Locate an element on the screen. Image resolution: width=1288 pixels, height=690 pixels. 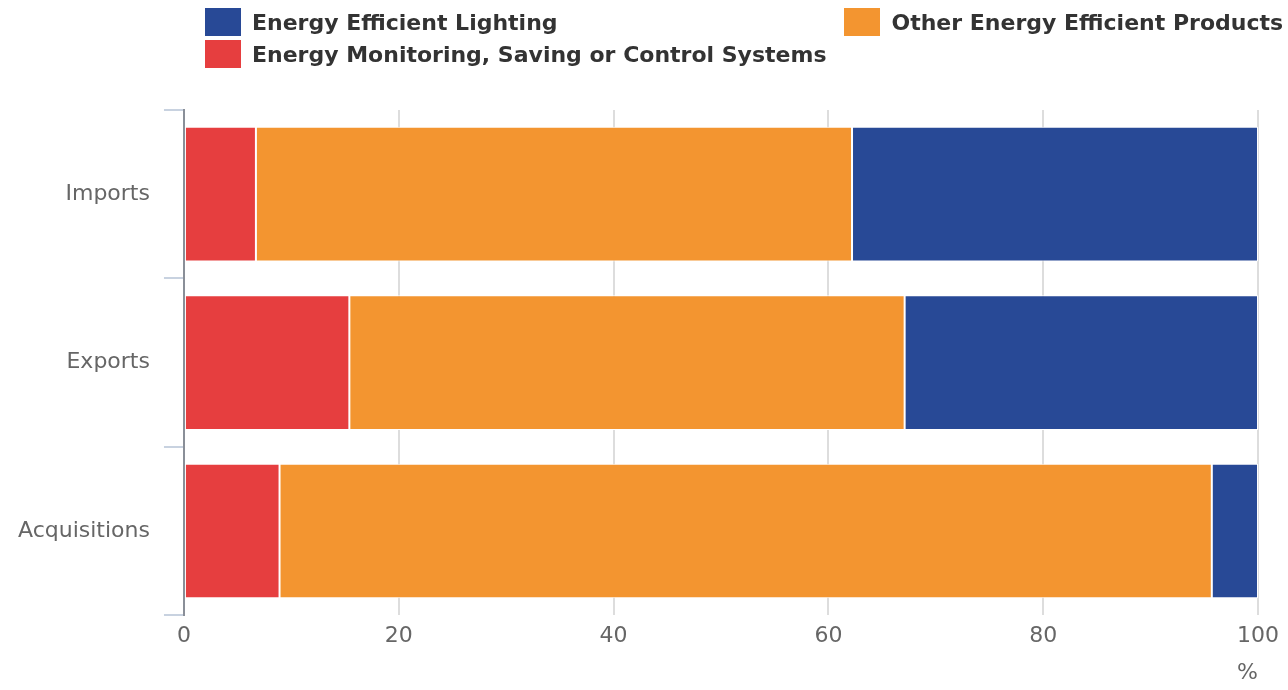
legend-label: Energy Monitoring, Saving or Control Systems is located at coordinates (539, 54).